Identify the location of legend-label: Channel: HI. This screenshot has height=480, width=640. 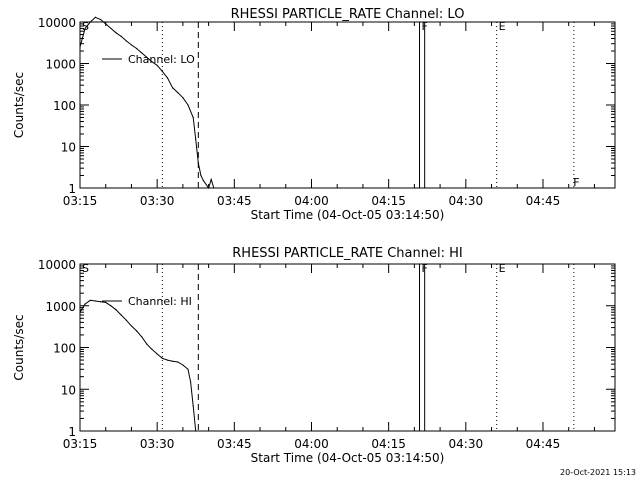
(160, 301).